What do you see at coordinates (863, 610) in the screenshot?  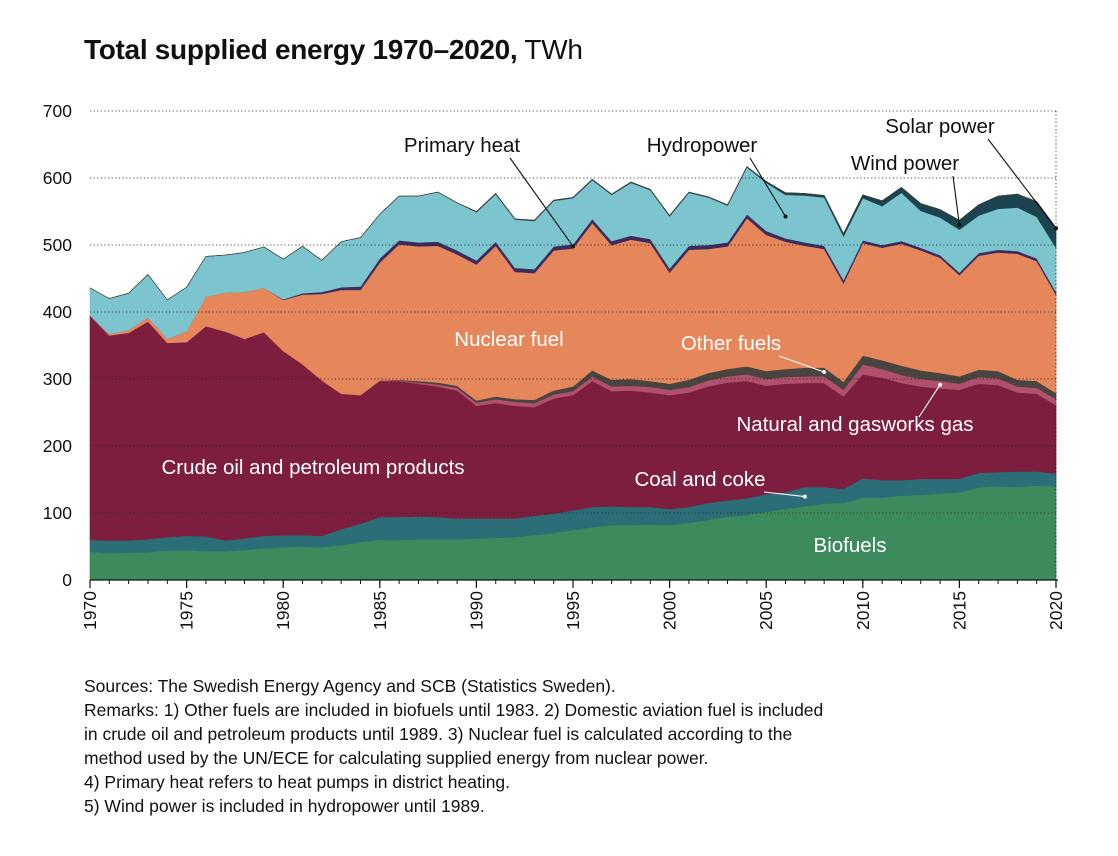 I see `x-tick-label-2010: 2010` at bounding box center [863, 610].